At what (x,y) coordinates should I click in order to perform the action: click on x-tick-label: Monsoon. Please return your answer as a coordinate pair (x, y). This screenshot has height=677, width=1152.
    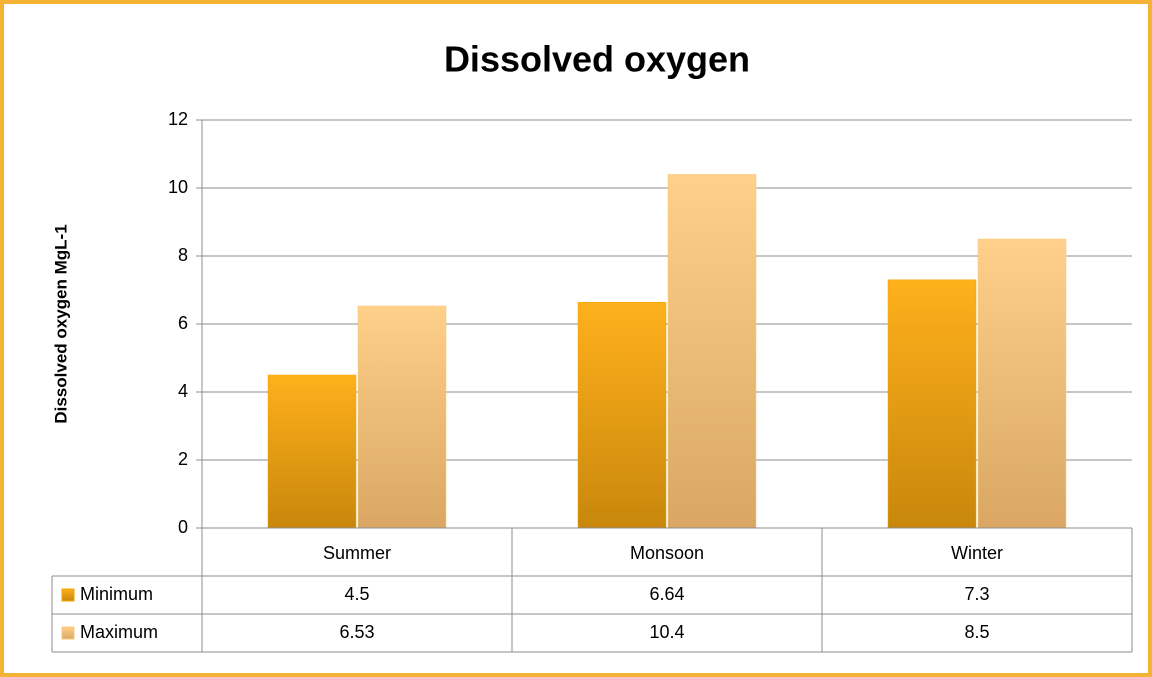
    Looking at the image, I should click on (667, 553).